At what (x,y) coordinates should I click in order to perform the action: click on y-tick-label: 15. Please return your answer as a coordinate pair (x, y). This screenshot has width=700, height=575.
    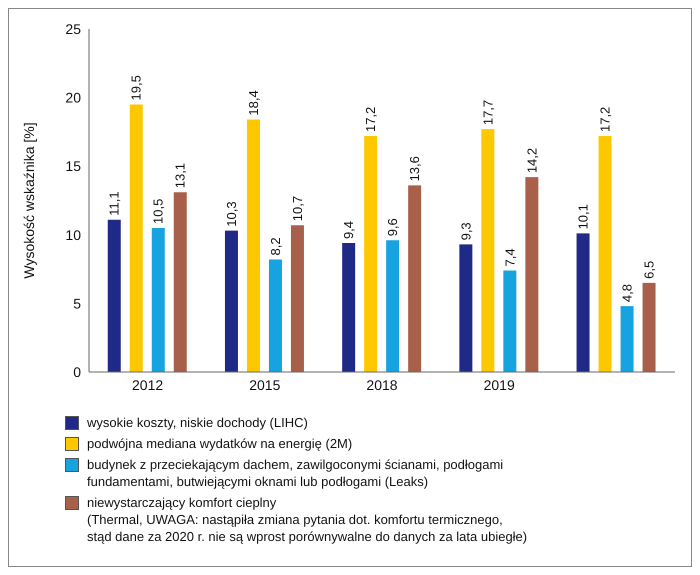
    Looking at the image, I should click on (73, 166).